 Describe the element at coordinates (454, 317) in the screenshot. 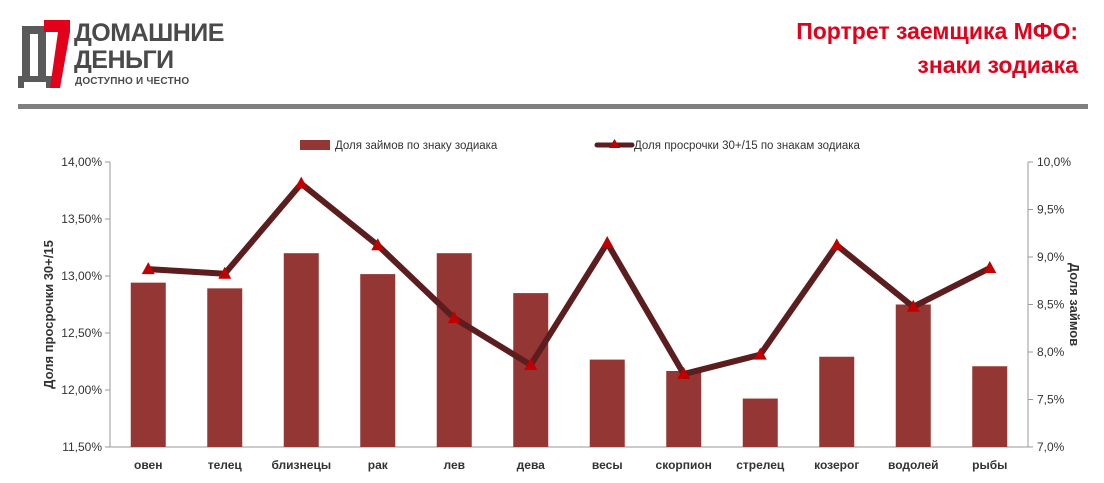

I see `line-point-лев` at that location.